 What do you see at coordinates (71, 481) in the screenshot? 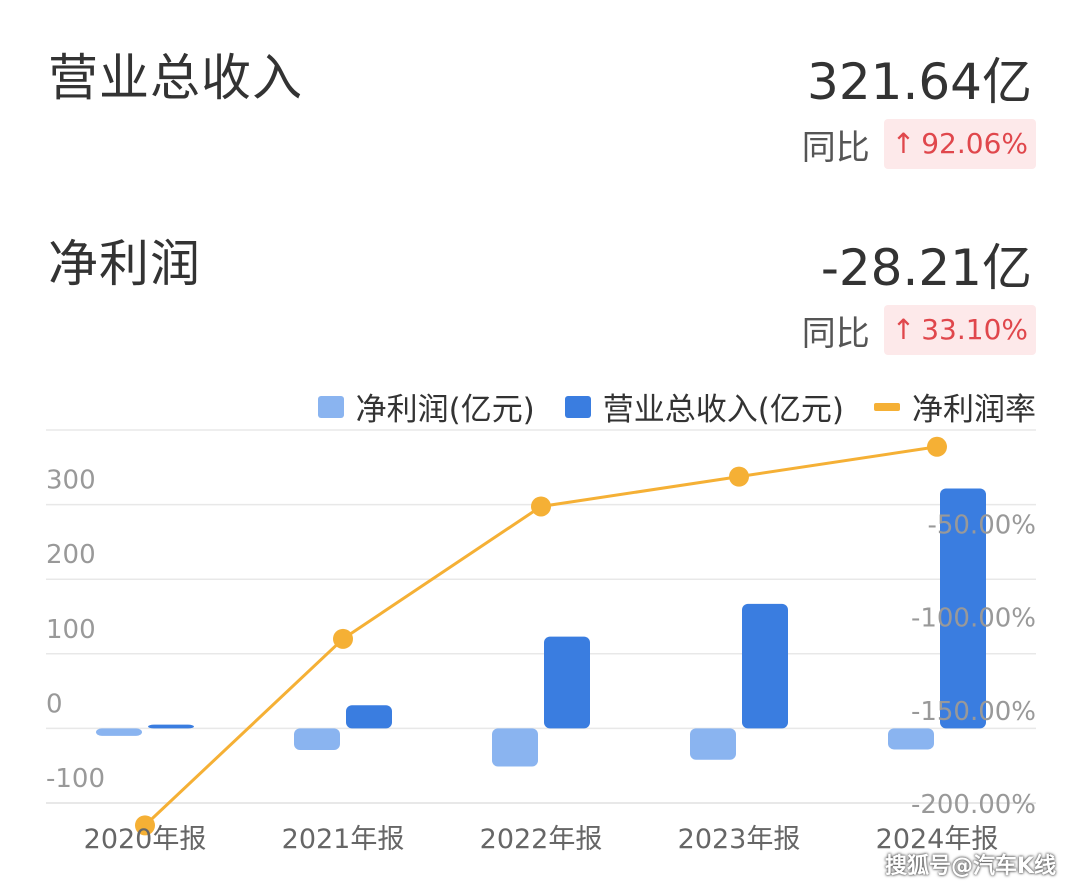
I see `y-left-tick-label: 300` at bounding box center [71, 481].